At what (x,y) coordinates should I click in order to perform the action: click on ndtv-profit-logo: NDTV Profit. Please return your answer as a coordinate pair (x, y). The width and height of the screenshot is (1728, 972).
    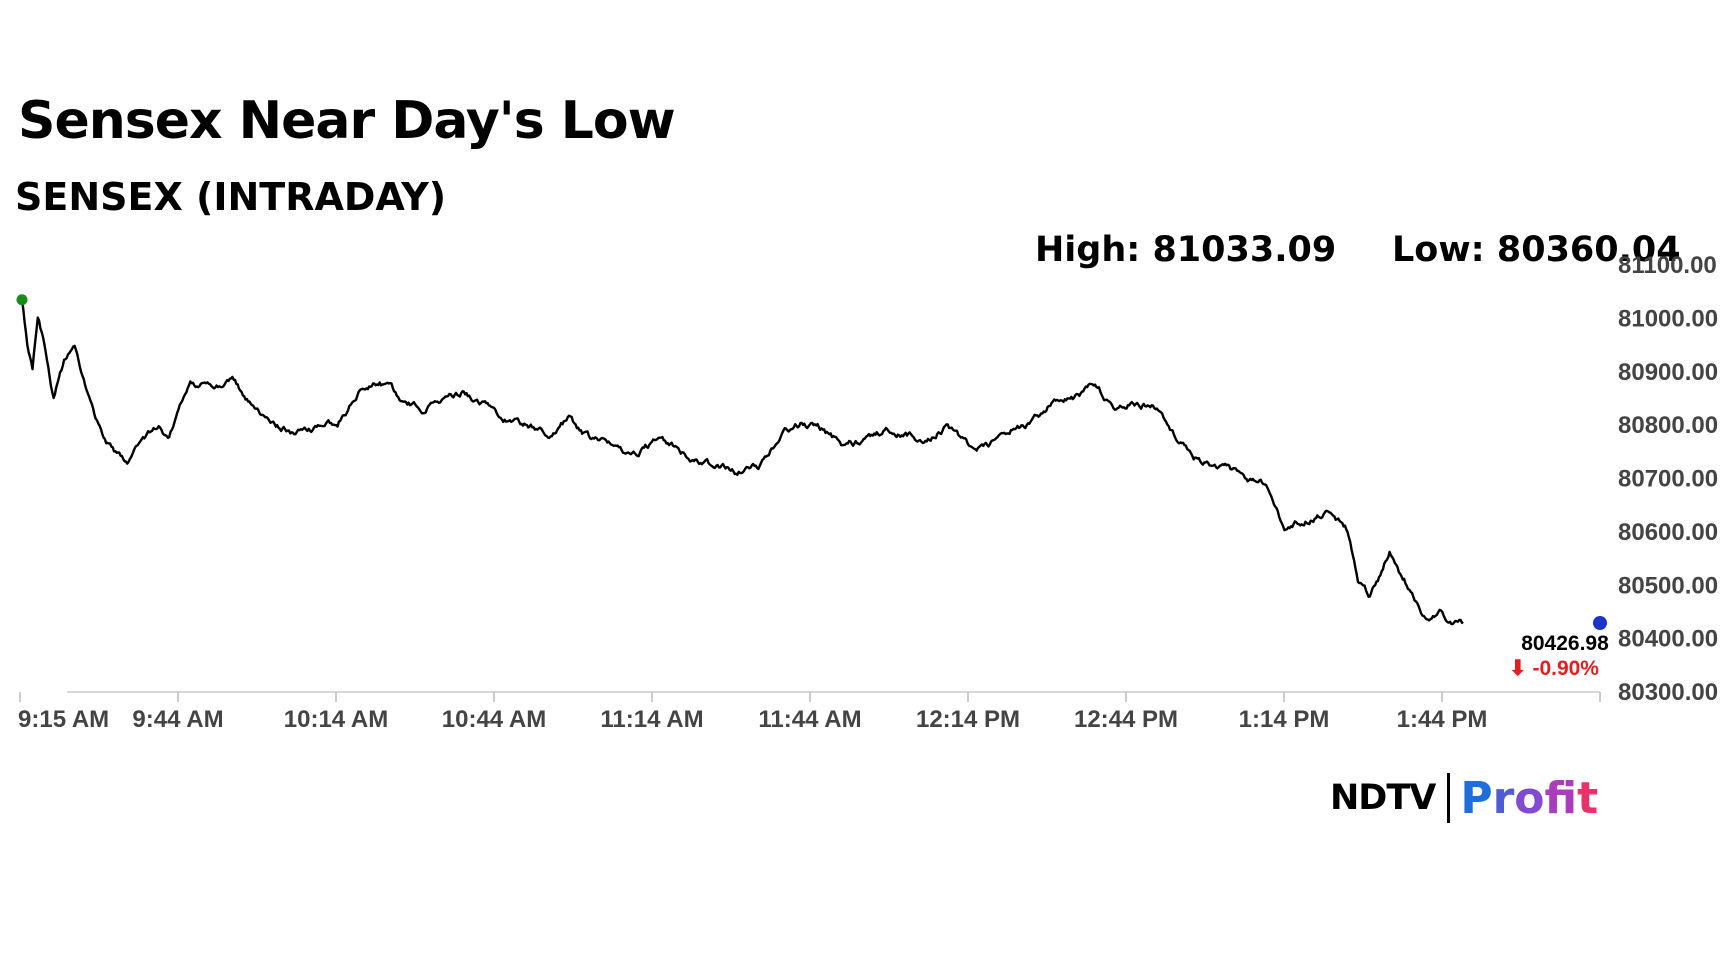
    Looking at the image, I should click on (1464, 798).